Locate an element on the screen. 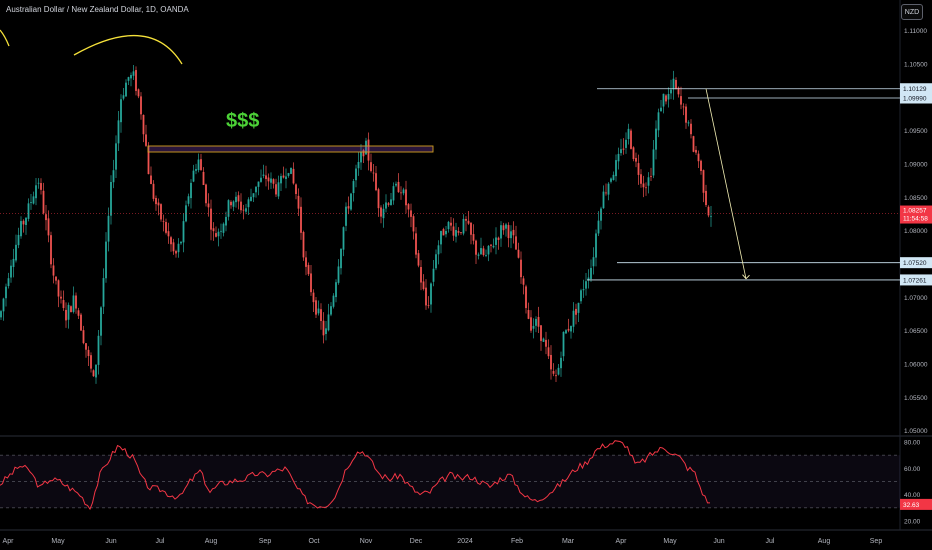 Image resolution: width=932 pixels, height=550 pixels. rsi-tick-label: 80.00 is located at coordinates (912, 442).